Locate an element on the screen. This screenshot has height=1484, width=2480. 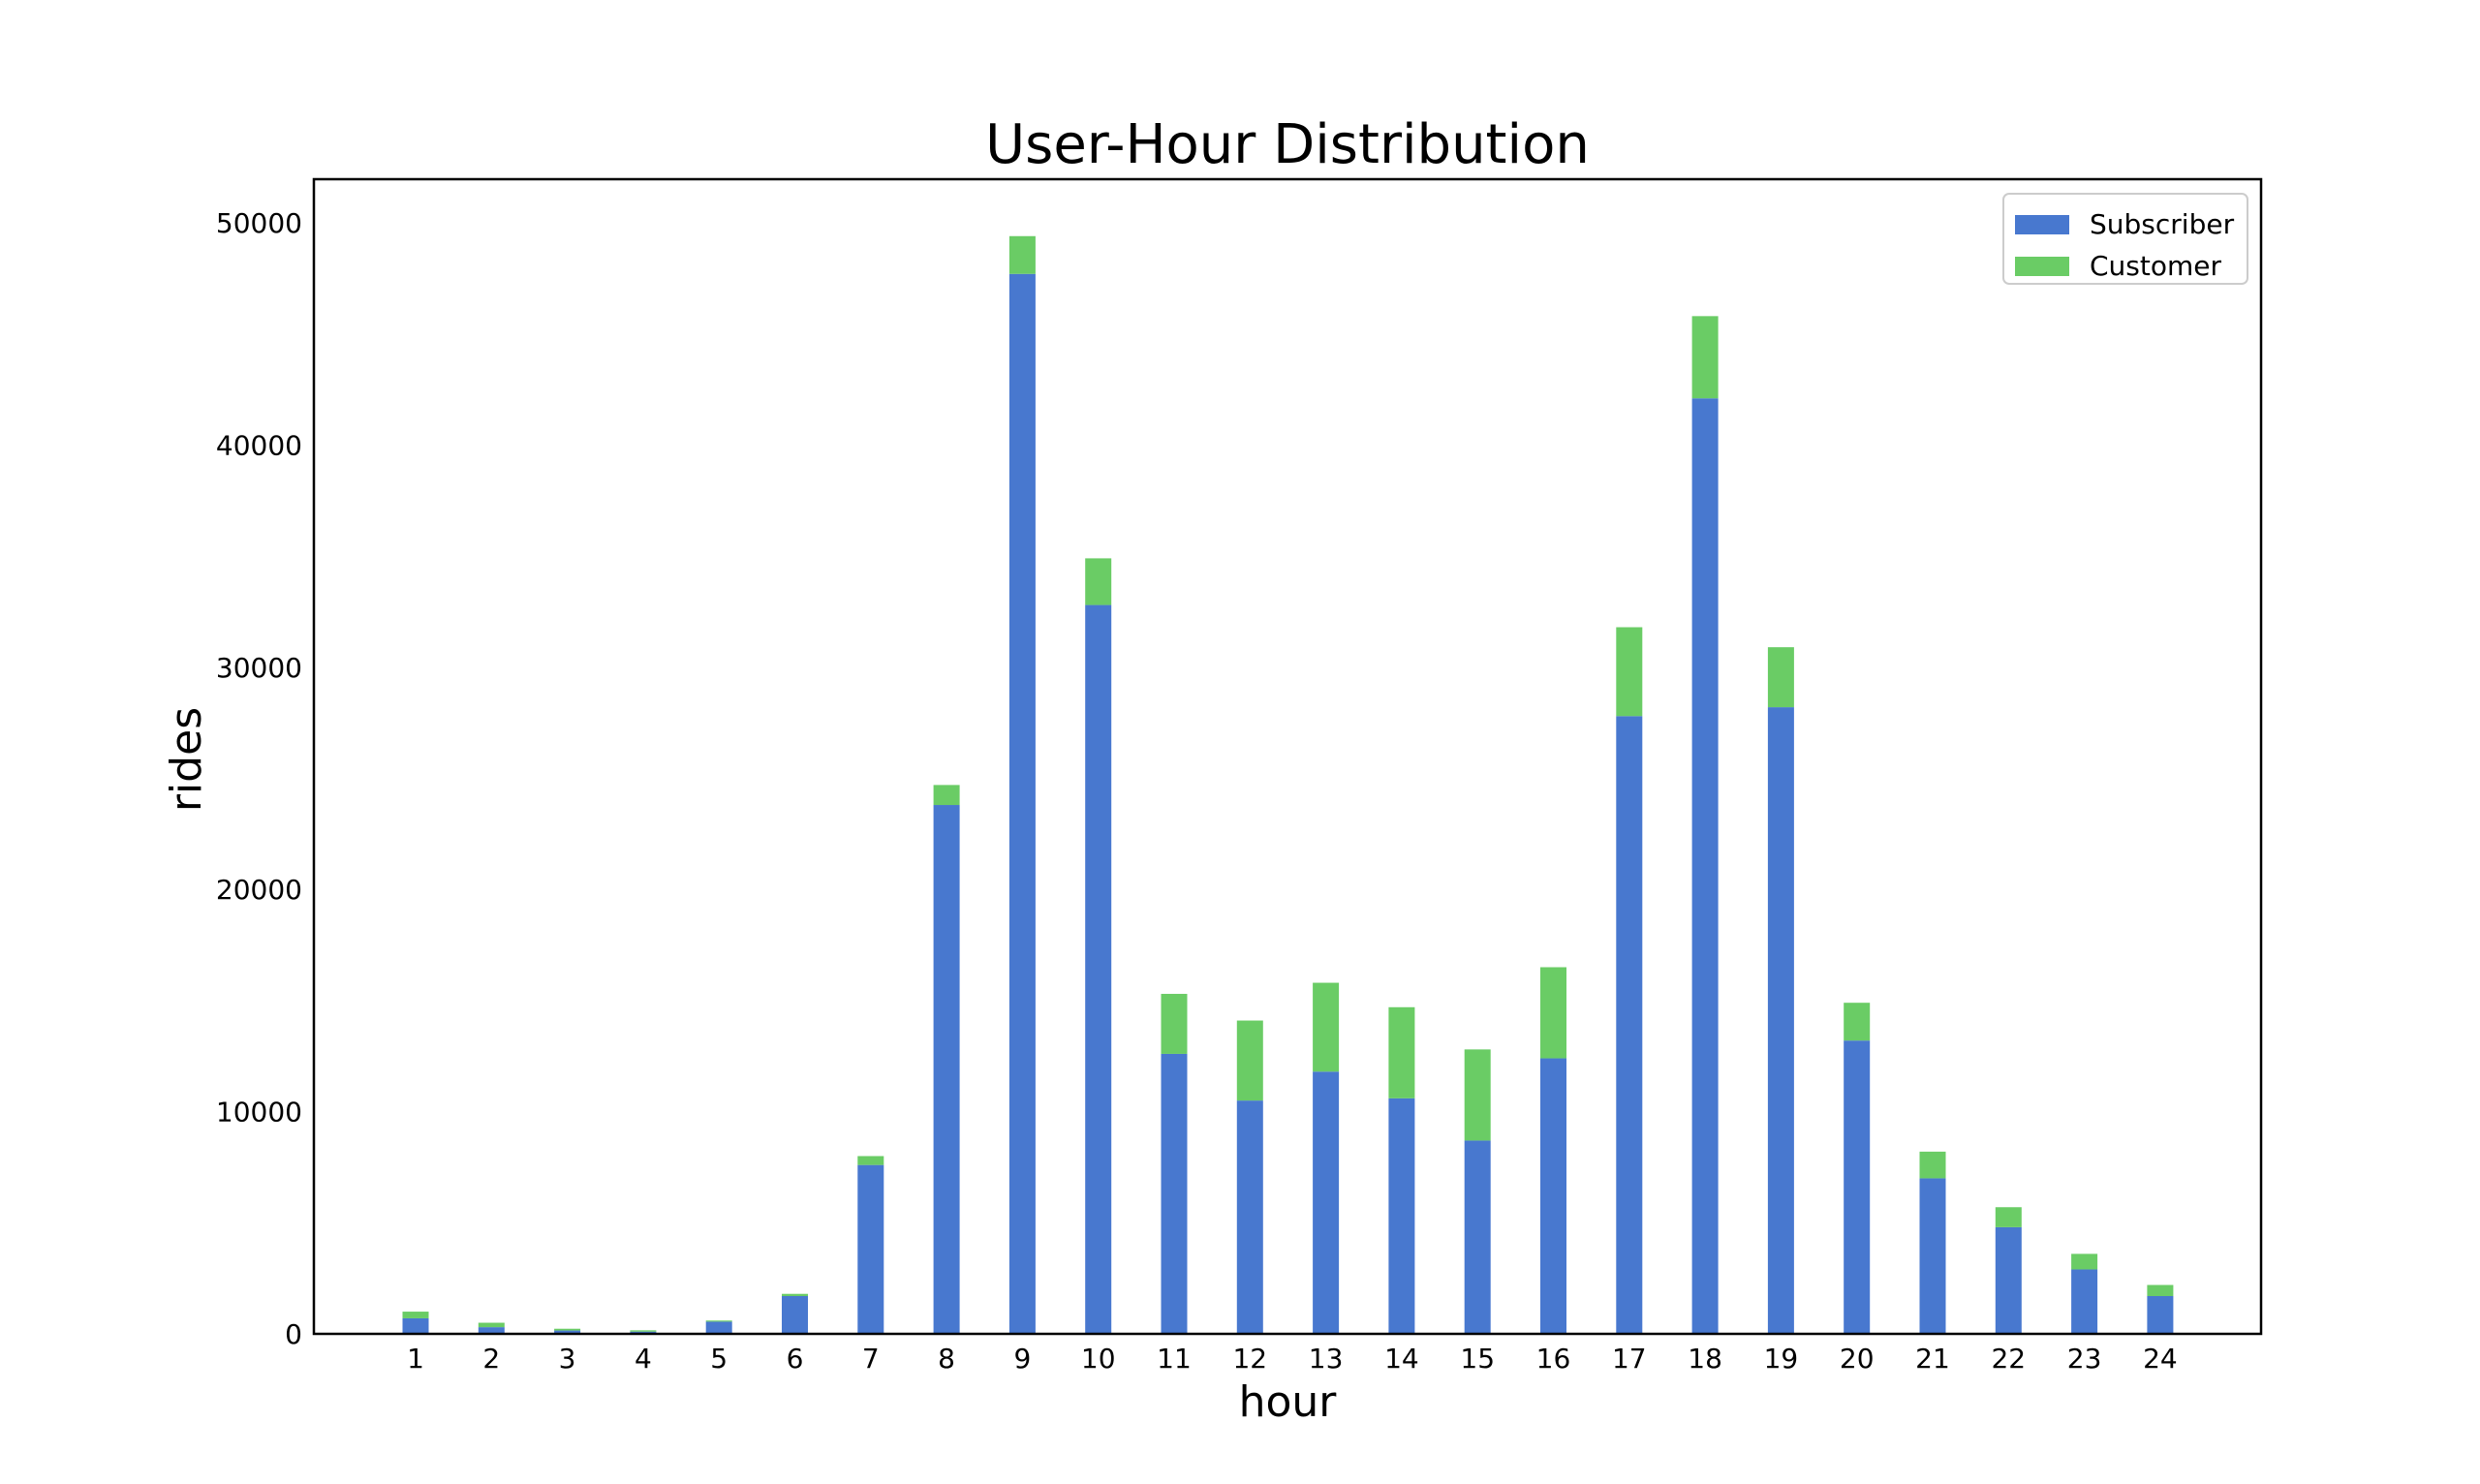
x-tick-label: 17 is located at coordinates (1629, 1359).